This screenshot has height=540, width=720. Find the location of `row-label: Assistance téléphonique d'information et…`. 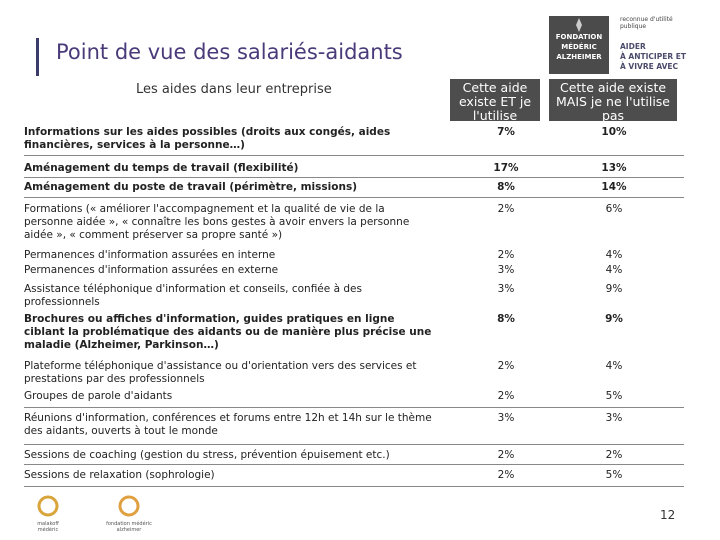

row-label: Assistance téléphonique d'information et… is located at coordinates (193, 295).